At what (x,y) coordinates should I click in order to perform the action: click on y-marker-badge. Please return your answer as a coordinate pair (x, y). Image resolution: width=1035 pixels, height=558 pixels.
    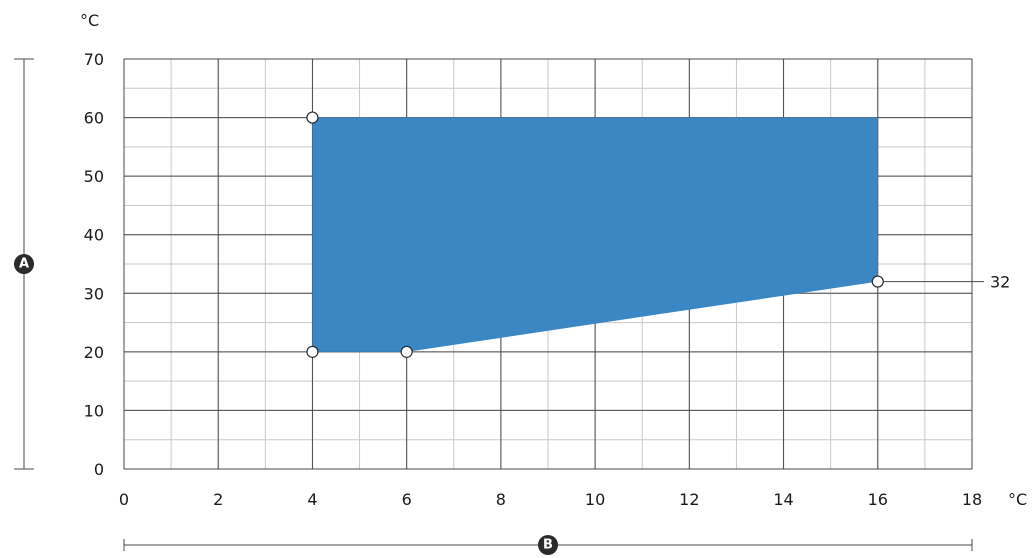
    Looking at the image, I should click on (24, 264).